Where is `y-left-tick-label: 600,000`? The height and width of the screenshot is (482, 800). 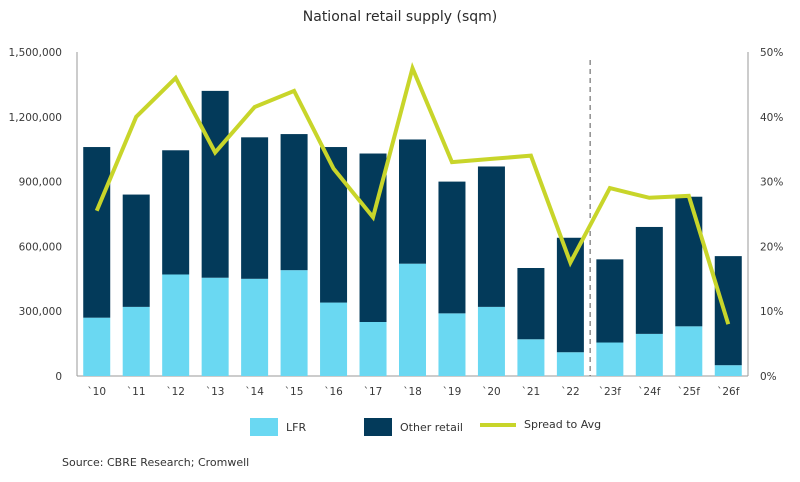
y-left-tick-label: 600,000 is located at coordinates (40, 247).